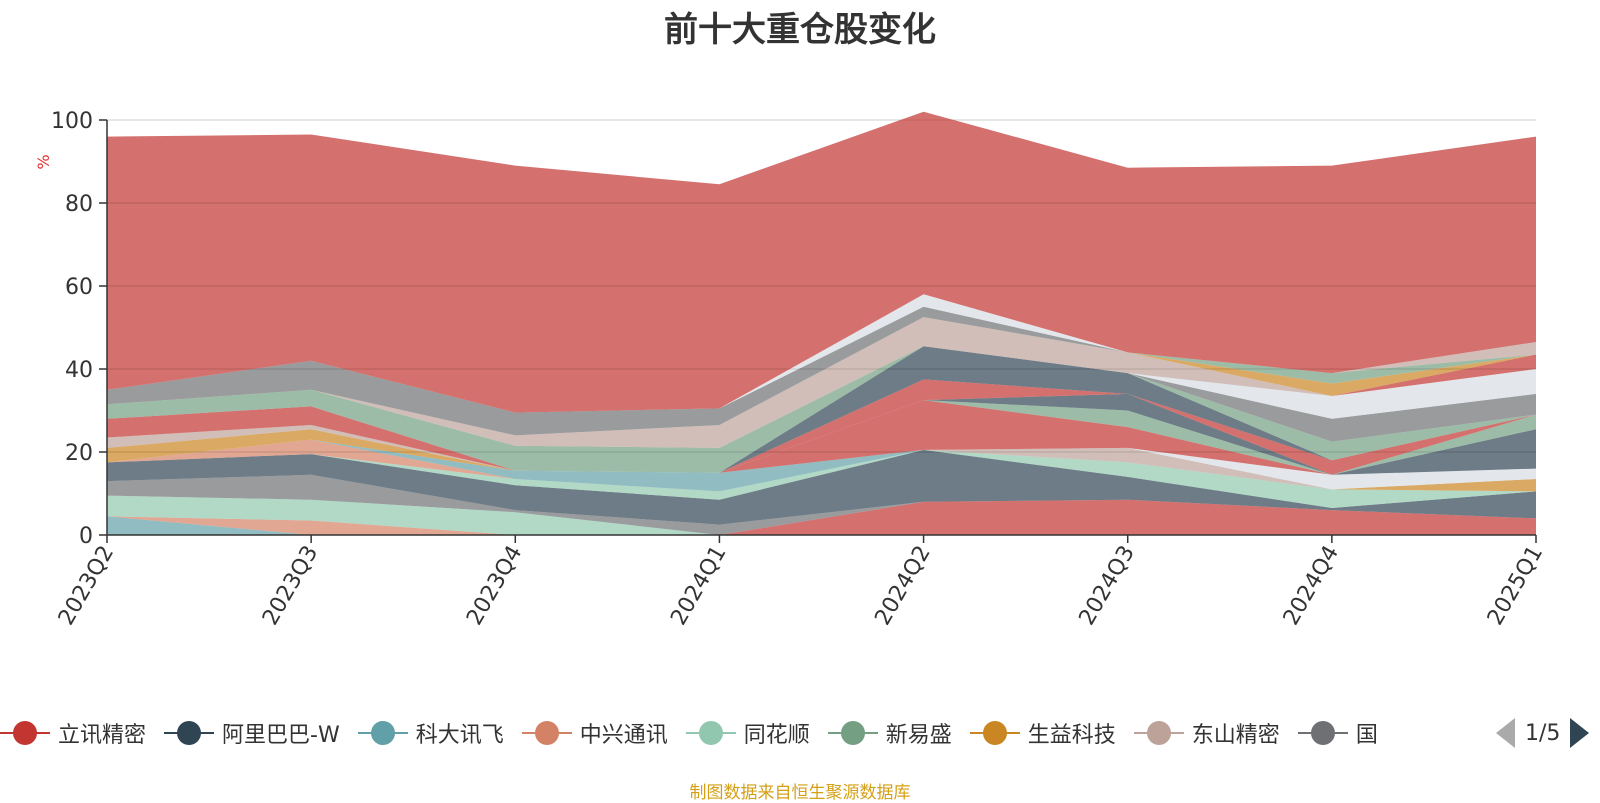 This screenshot has width=1600, height=803. Describe the element at coordinates (1505, 733) in the screenshot. I see `legend-prev-page-button` at that location.